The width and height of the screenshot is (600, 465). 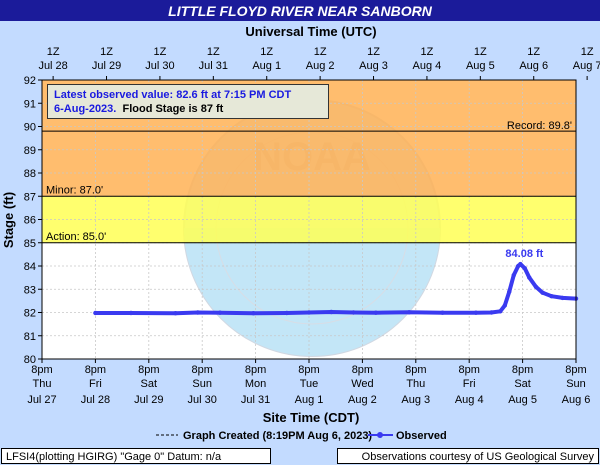 What do you see at coordinates (30, 81) in the screenshot?
I see `y-tick-label: 92` at bounding box center [30, 81].